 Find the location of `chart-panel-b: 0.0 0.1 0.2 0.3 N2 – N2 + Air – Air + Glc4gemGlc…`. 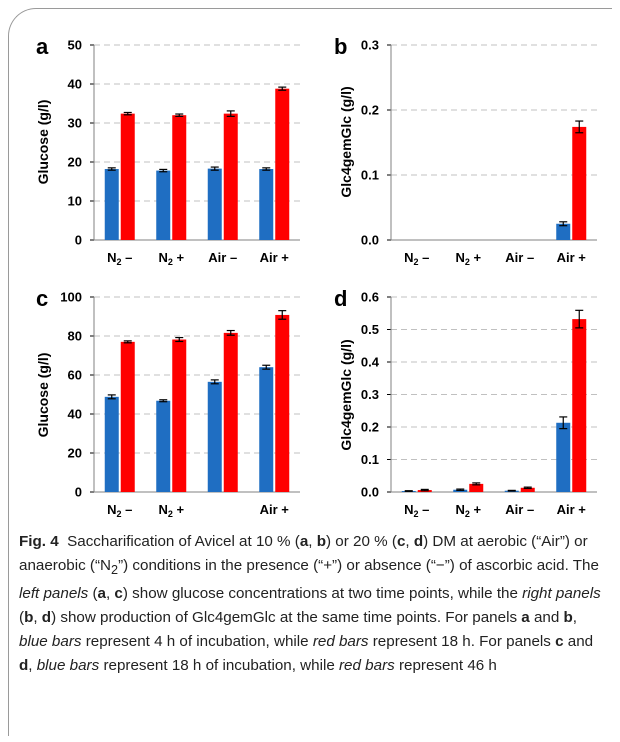

chart-panel-b: 0.0 0.1 0.2 0.3 N2 – N2 + Air – Air + Glc4gemGlc… is located at coordinates (465, 150).